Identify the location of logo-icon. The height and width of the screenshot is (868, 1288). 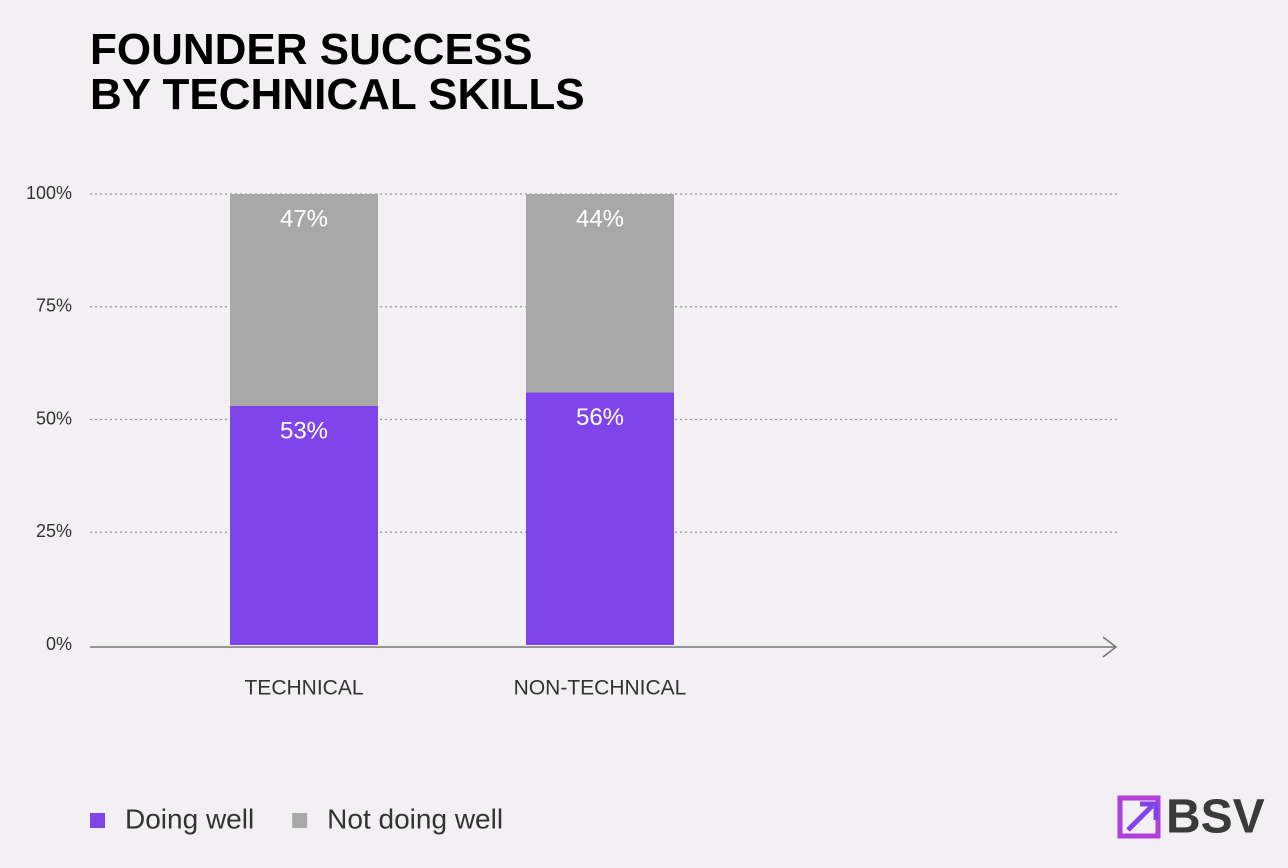
(1142, 816).